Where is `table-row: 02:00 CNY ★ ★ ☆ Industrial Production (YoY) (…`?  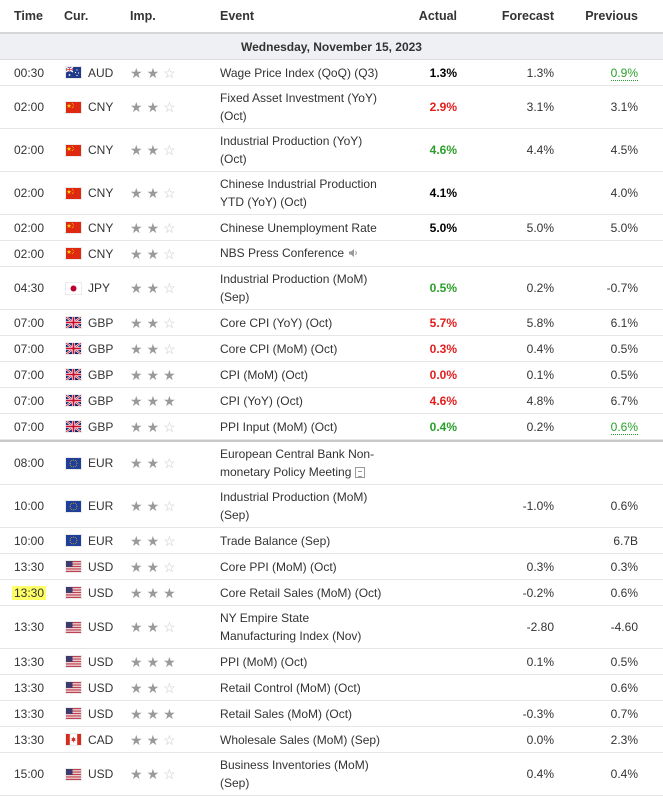
table-row: 02:00 CNY ★ ★ ☆ Industrial Production (YoY) (… is located at coordinates (331, 150).